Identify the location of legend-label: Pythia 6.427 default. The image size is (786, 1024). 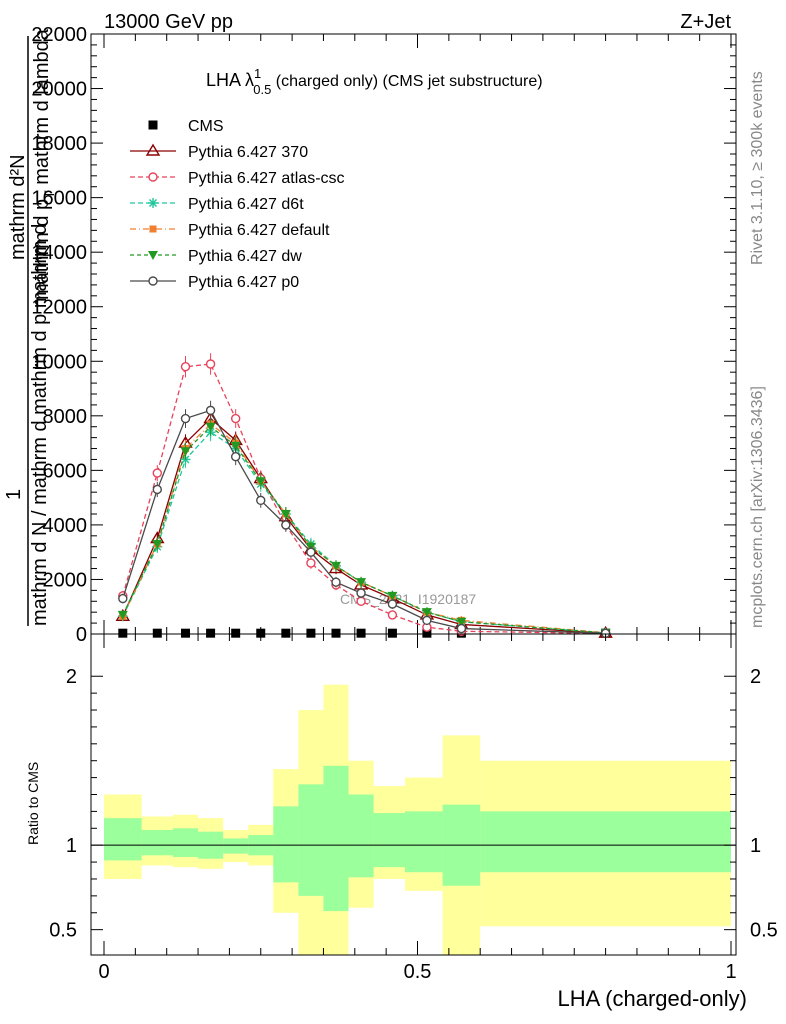
(259, 230).